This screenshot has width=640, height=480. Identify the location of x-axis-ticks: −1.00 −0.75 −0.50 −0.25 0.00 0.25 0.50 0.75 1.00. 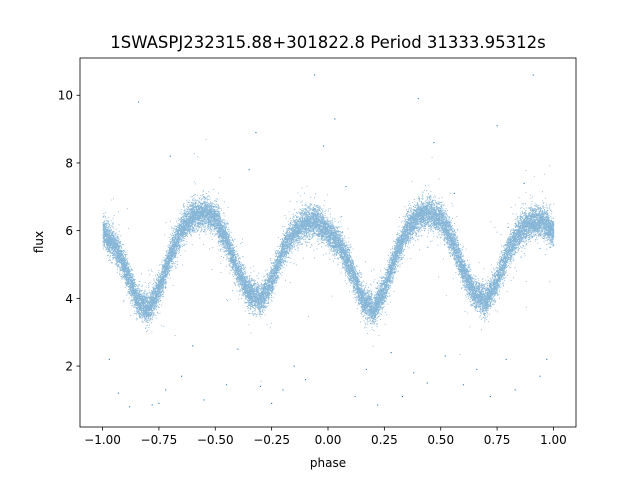
(325, 437).